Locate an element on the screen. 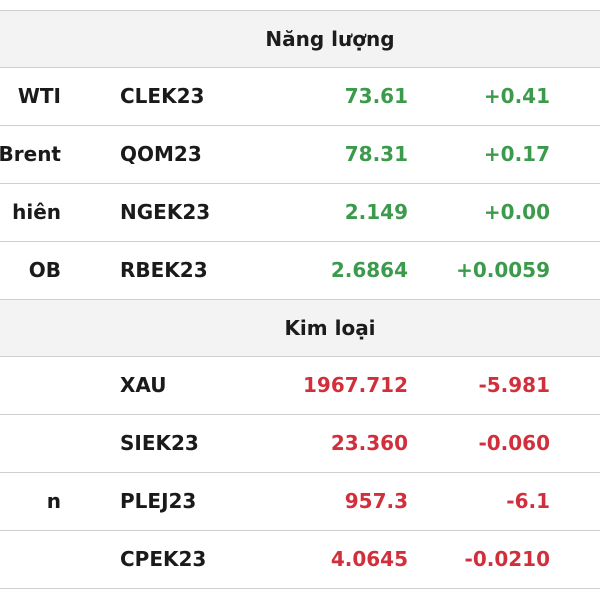 The width and height of the screenshot is (600, 600). commodity-code: XAU is located at coordinates (143, 385).